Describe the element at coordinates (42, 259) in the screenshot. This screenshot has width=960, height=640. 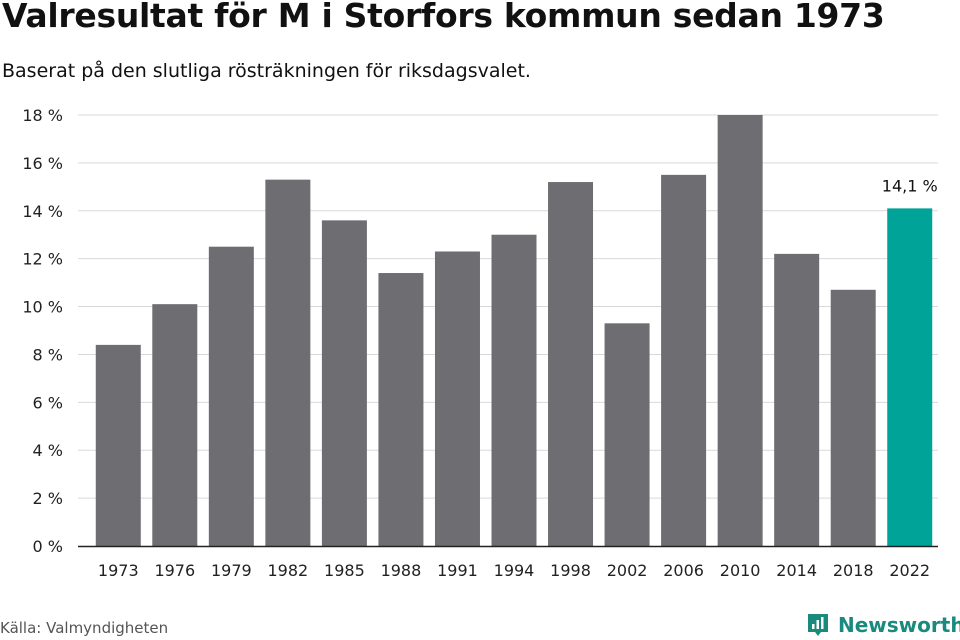
I see `y-tick-label: 12 %` at that location.